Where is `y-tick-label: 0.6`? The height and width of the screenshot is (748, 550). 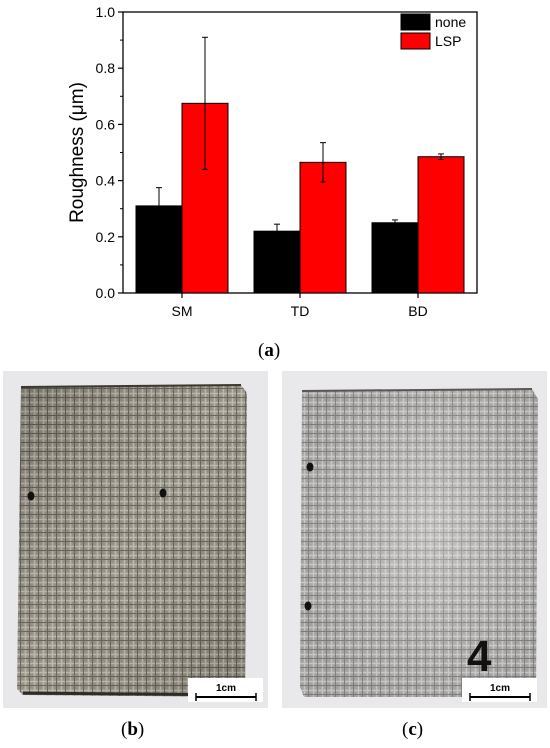 y-tick-label: 0.6 is located at coordinates (106, 124).